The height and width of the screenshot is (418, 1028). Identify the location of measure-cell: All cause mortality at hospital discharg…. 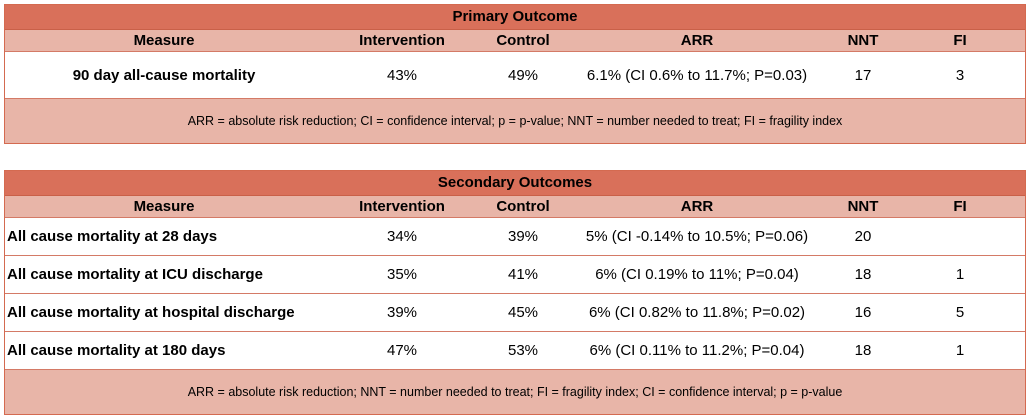
(151, 312).